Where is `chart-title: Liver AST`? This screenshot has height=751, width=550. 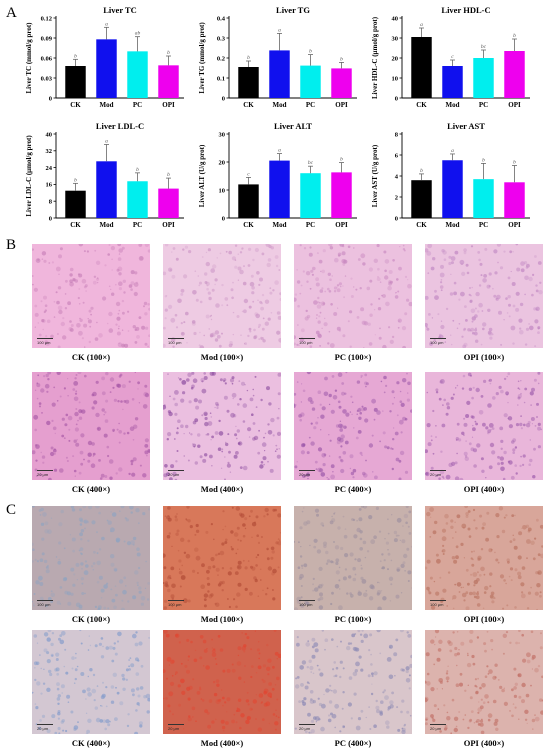 chart-title: Liver AST is located at coordinates (466, 126).